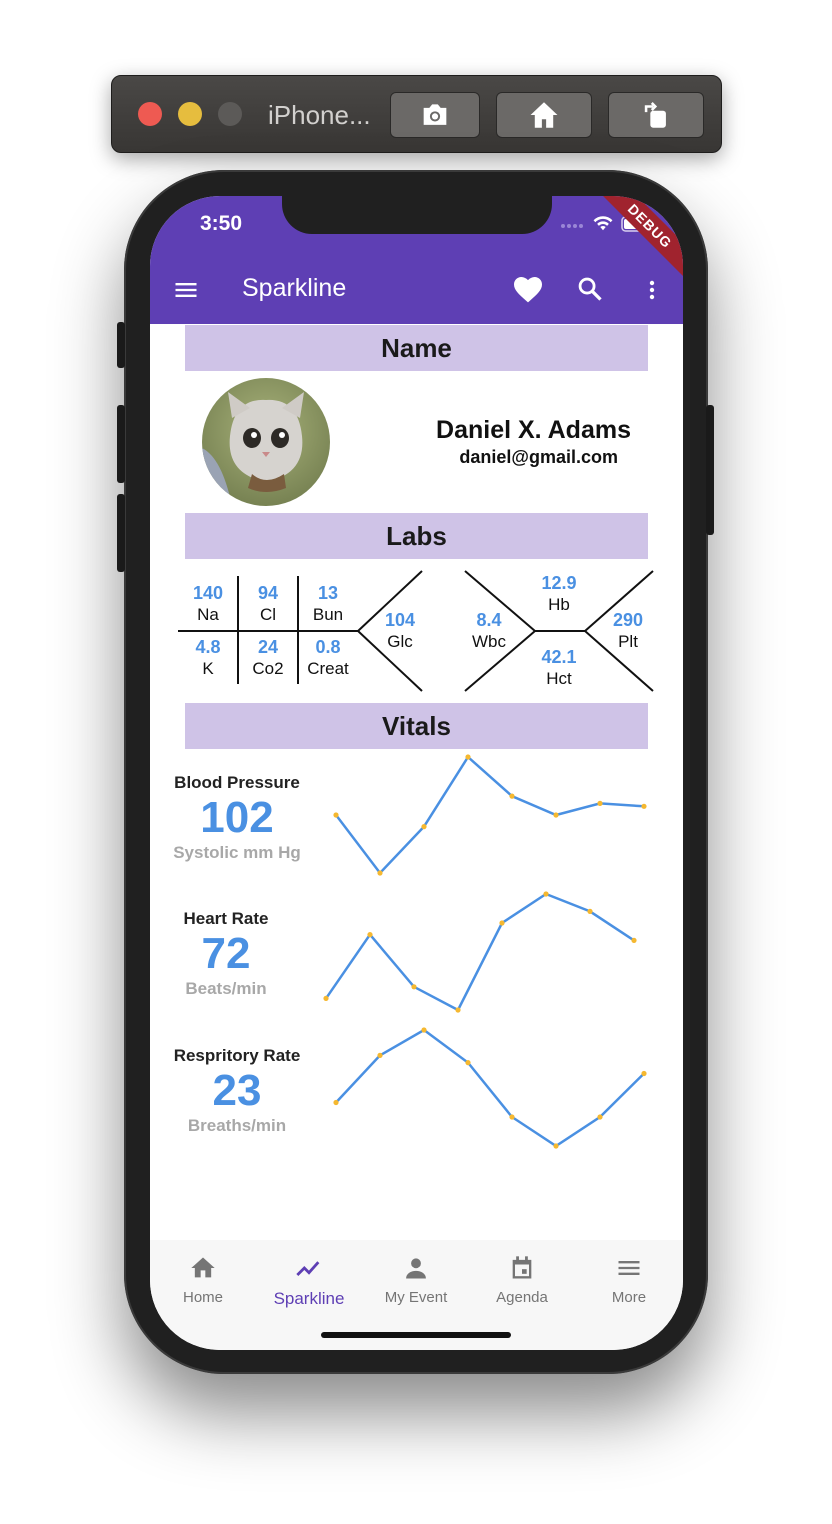 This screenshot has width=832, height=1524. Describe the element at coordinates (522, 1267) in the screenshot. I see `calendar-icon` at that location.